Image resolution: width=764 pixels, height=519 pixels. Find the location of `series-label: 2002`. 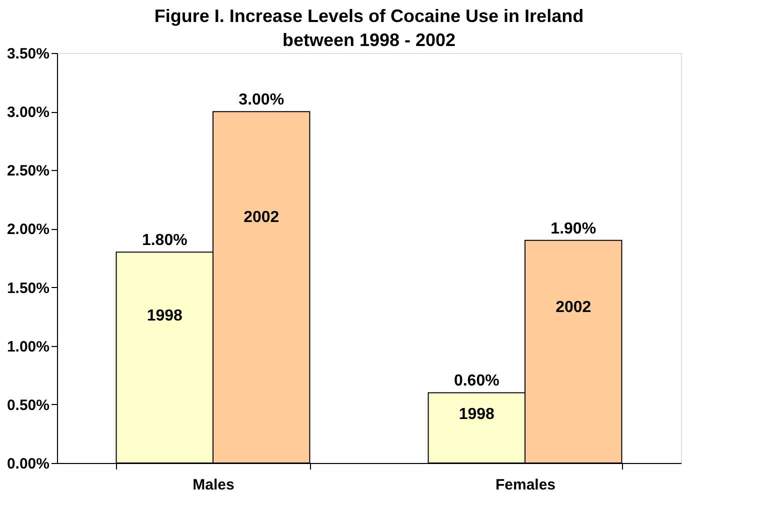

series-label: 2002 is located at coordinates (262, 217).